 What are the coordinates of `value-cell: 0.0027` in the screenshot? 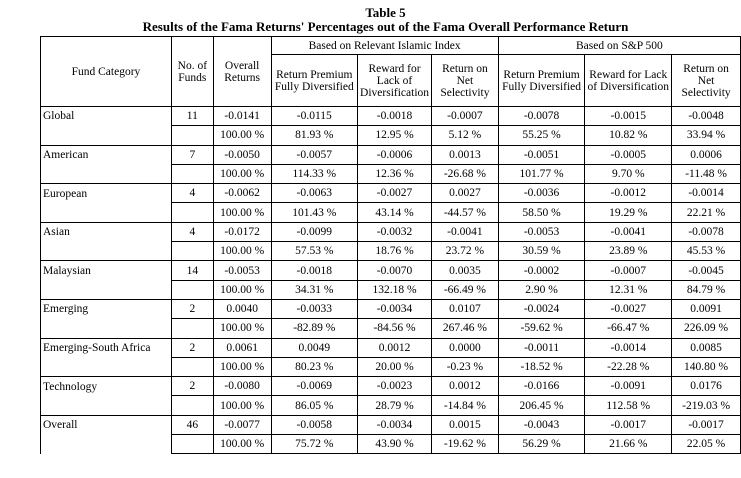 It's located at (465, 193).